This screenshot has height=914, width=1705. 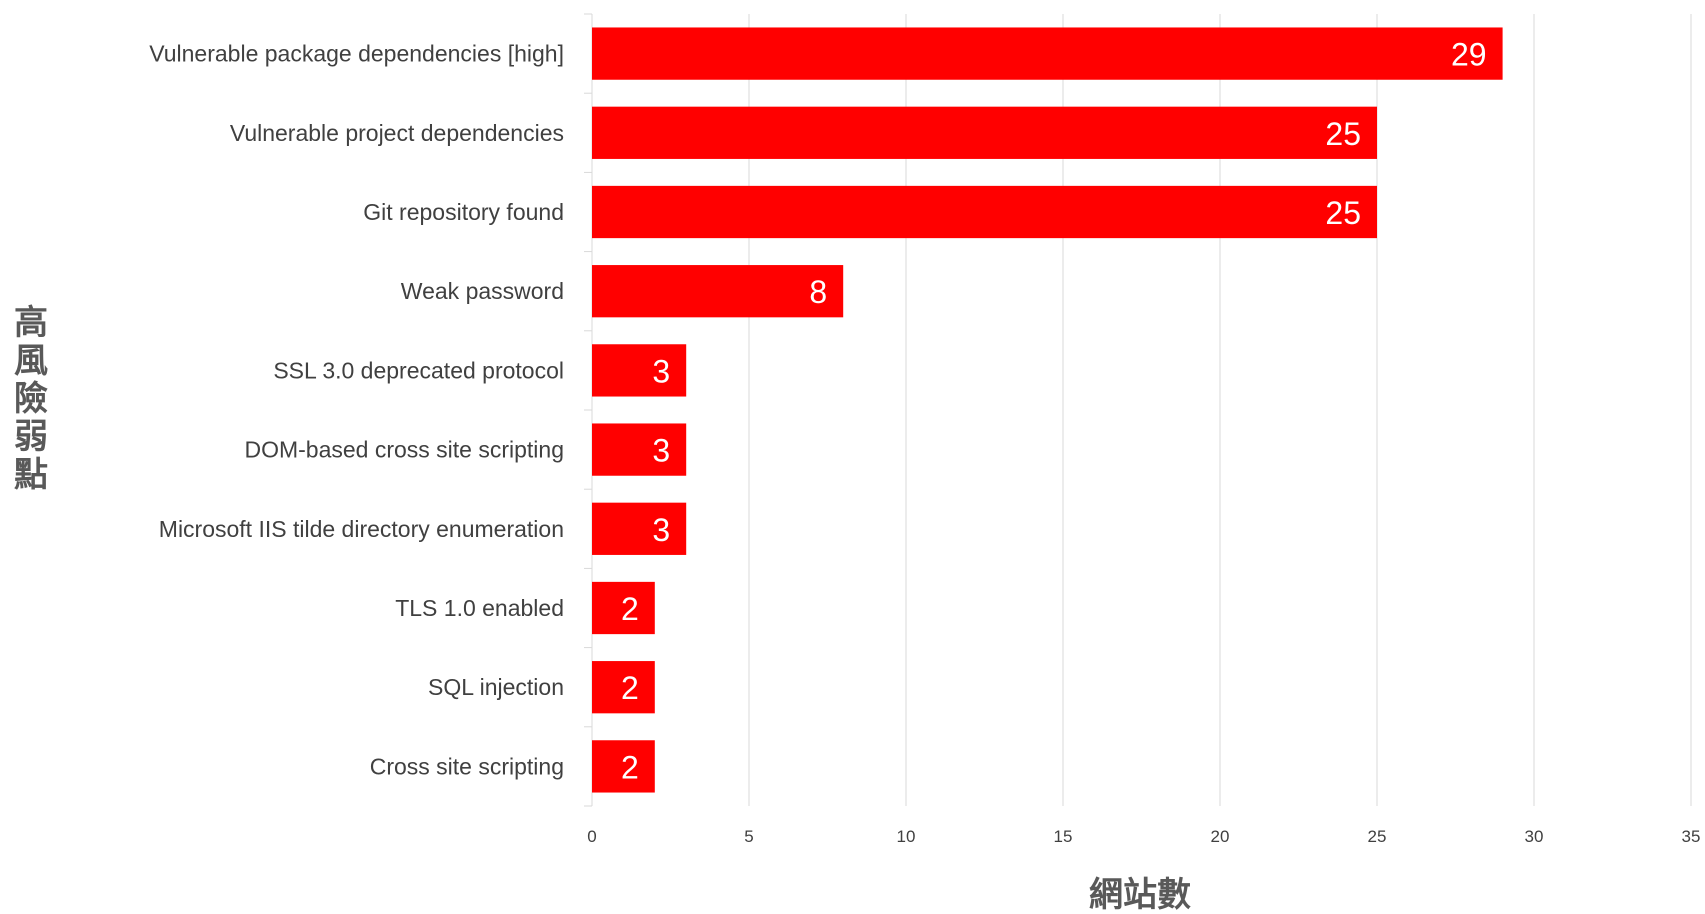 What do you see at coordinates (463, 212) in the screenshot?
I see `category-label: Git repository found` at bounding box center [463, 212].